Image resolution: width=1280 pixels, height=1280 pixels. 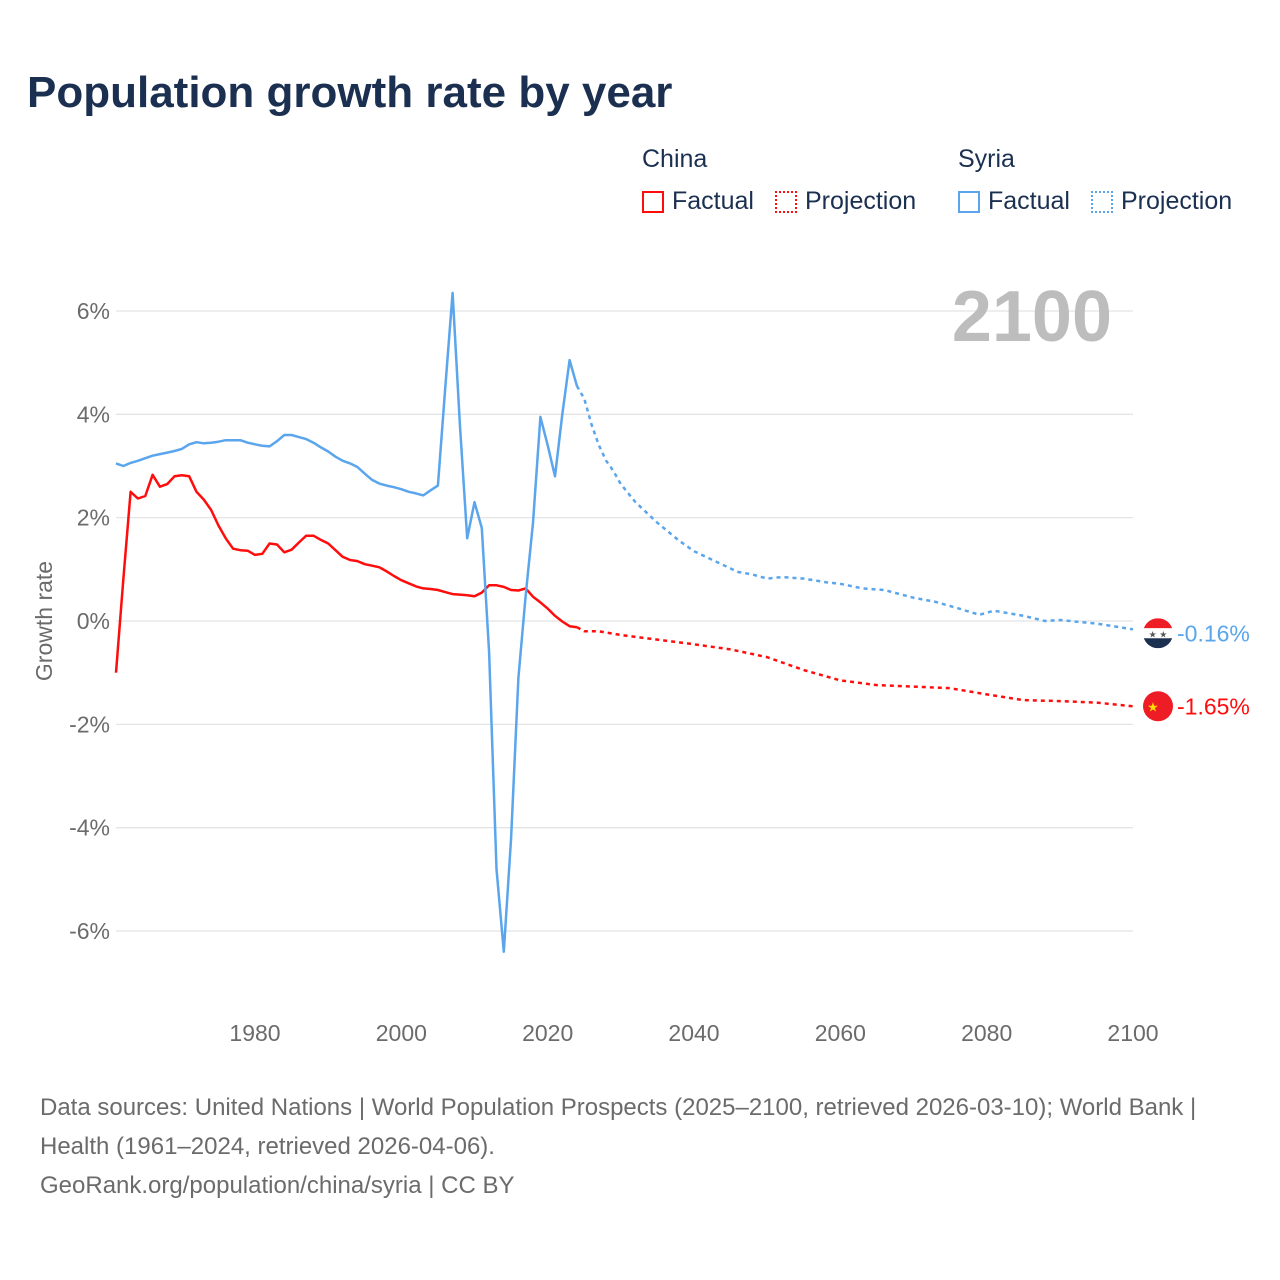 I want to click on y-tick-label: 2%, so click(x=93, y=518).